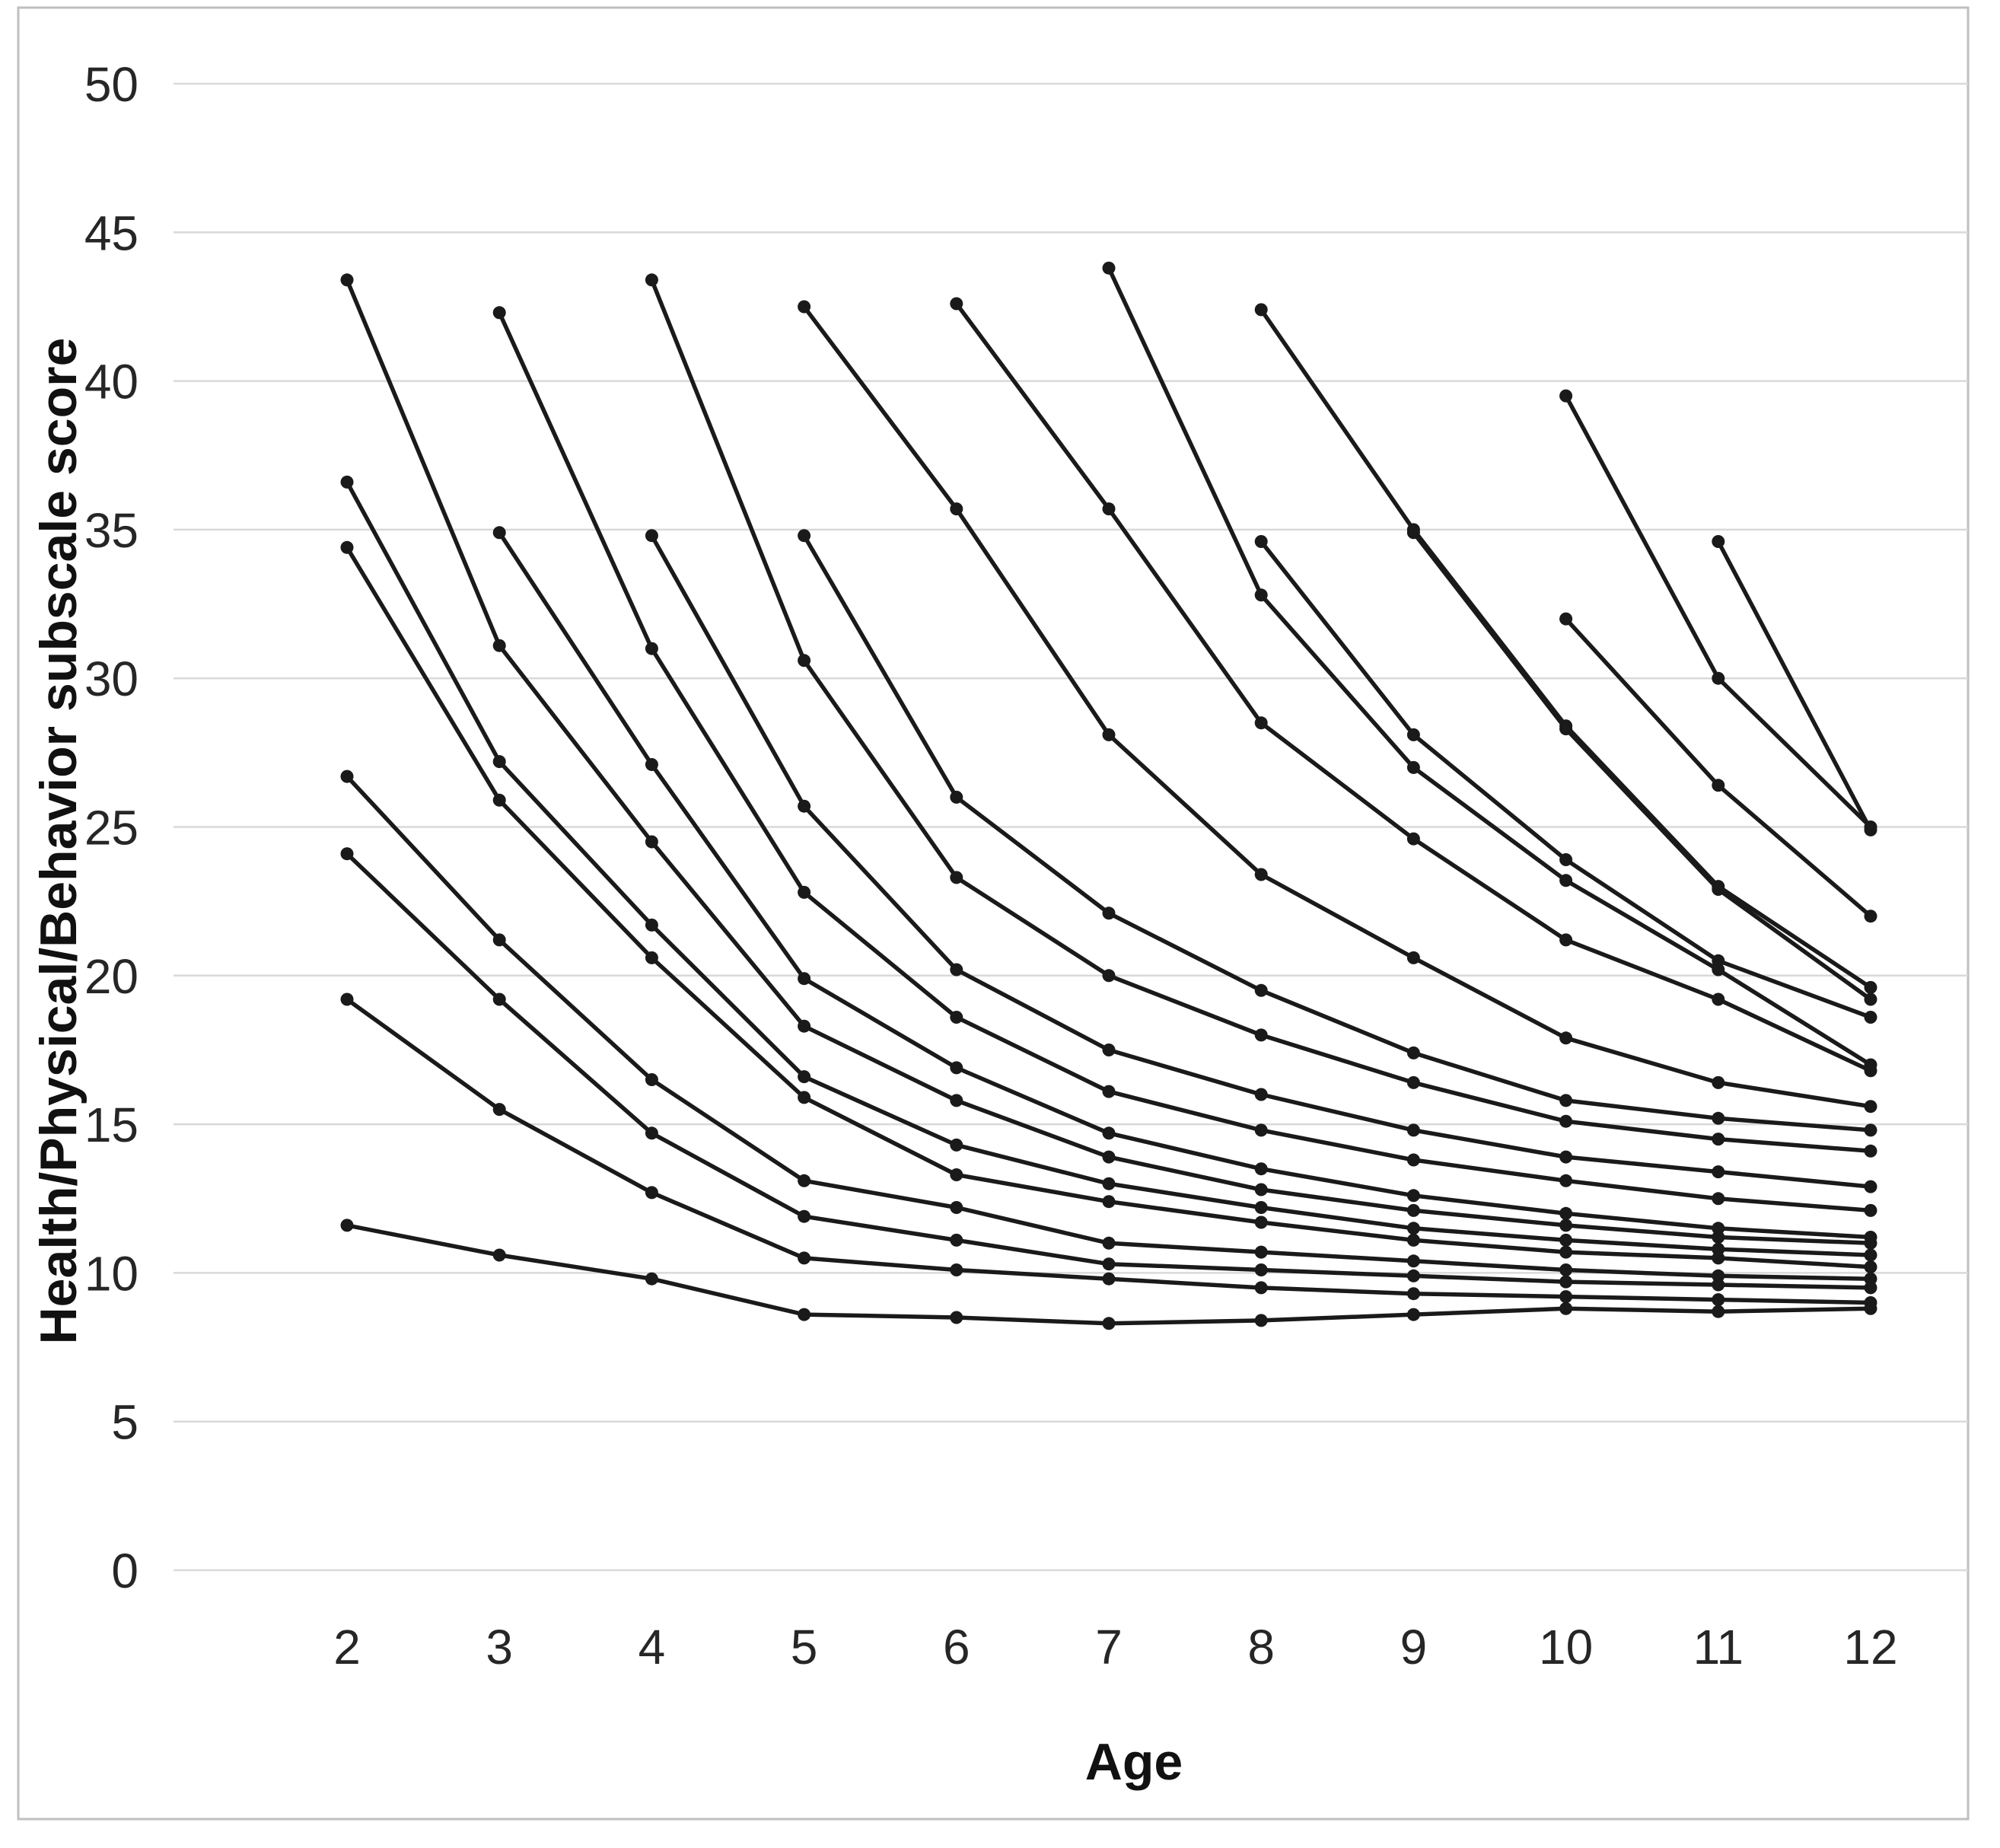 Image resolution: width=2000 pixels, height=1848 pixels. Describe the element at coordinates (1566, 1647) in the screenshot. I see `x-tick-label: 10` at that location.